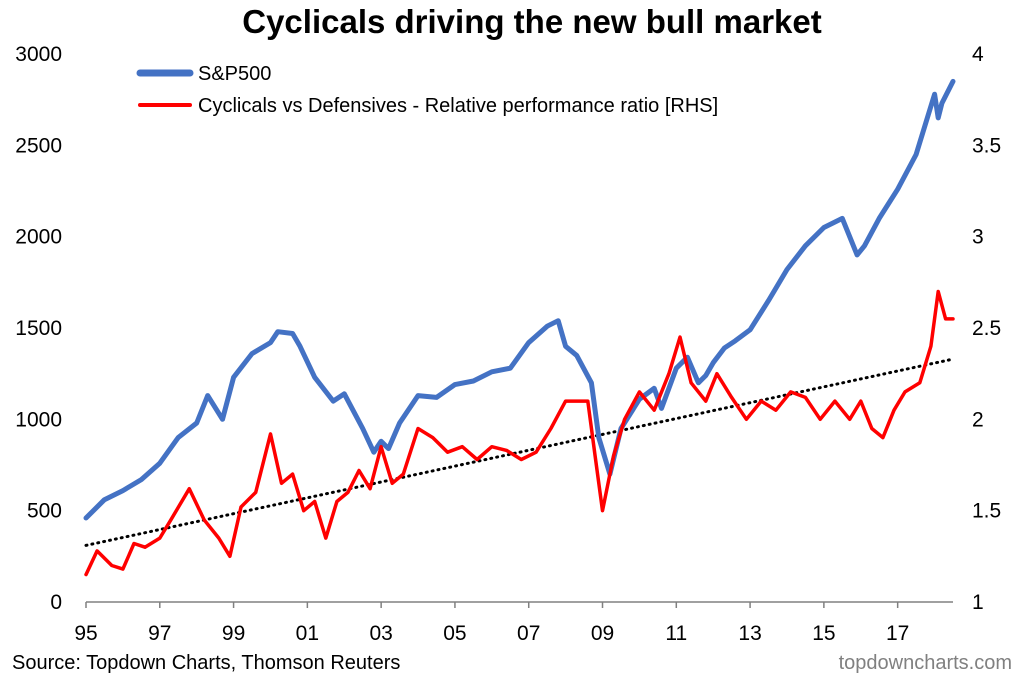 The height and width of the screenshot is (682, 1024). Describe the element at coordinates (749, 633) in the screenshot. I see `x-tick-label: 13` at that location.